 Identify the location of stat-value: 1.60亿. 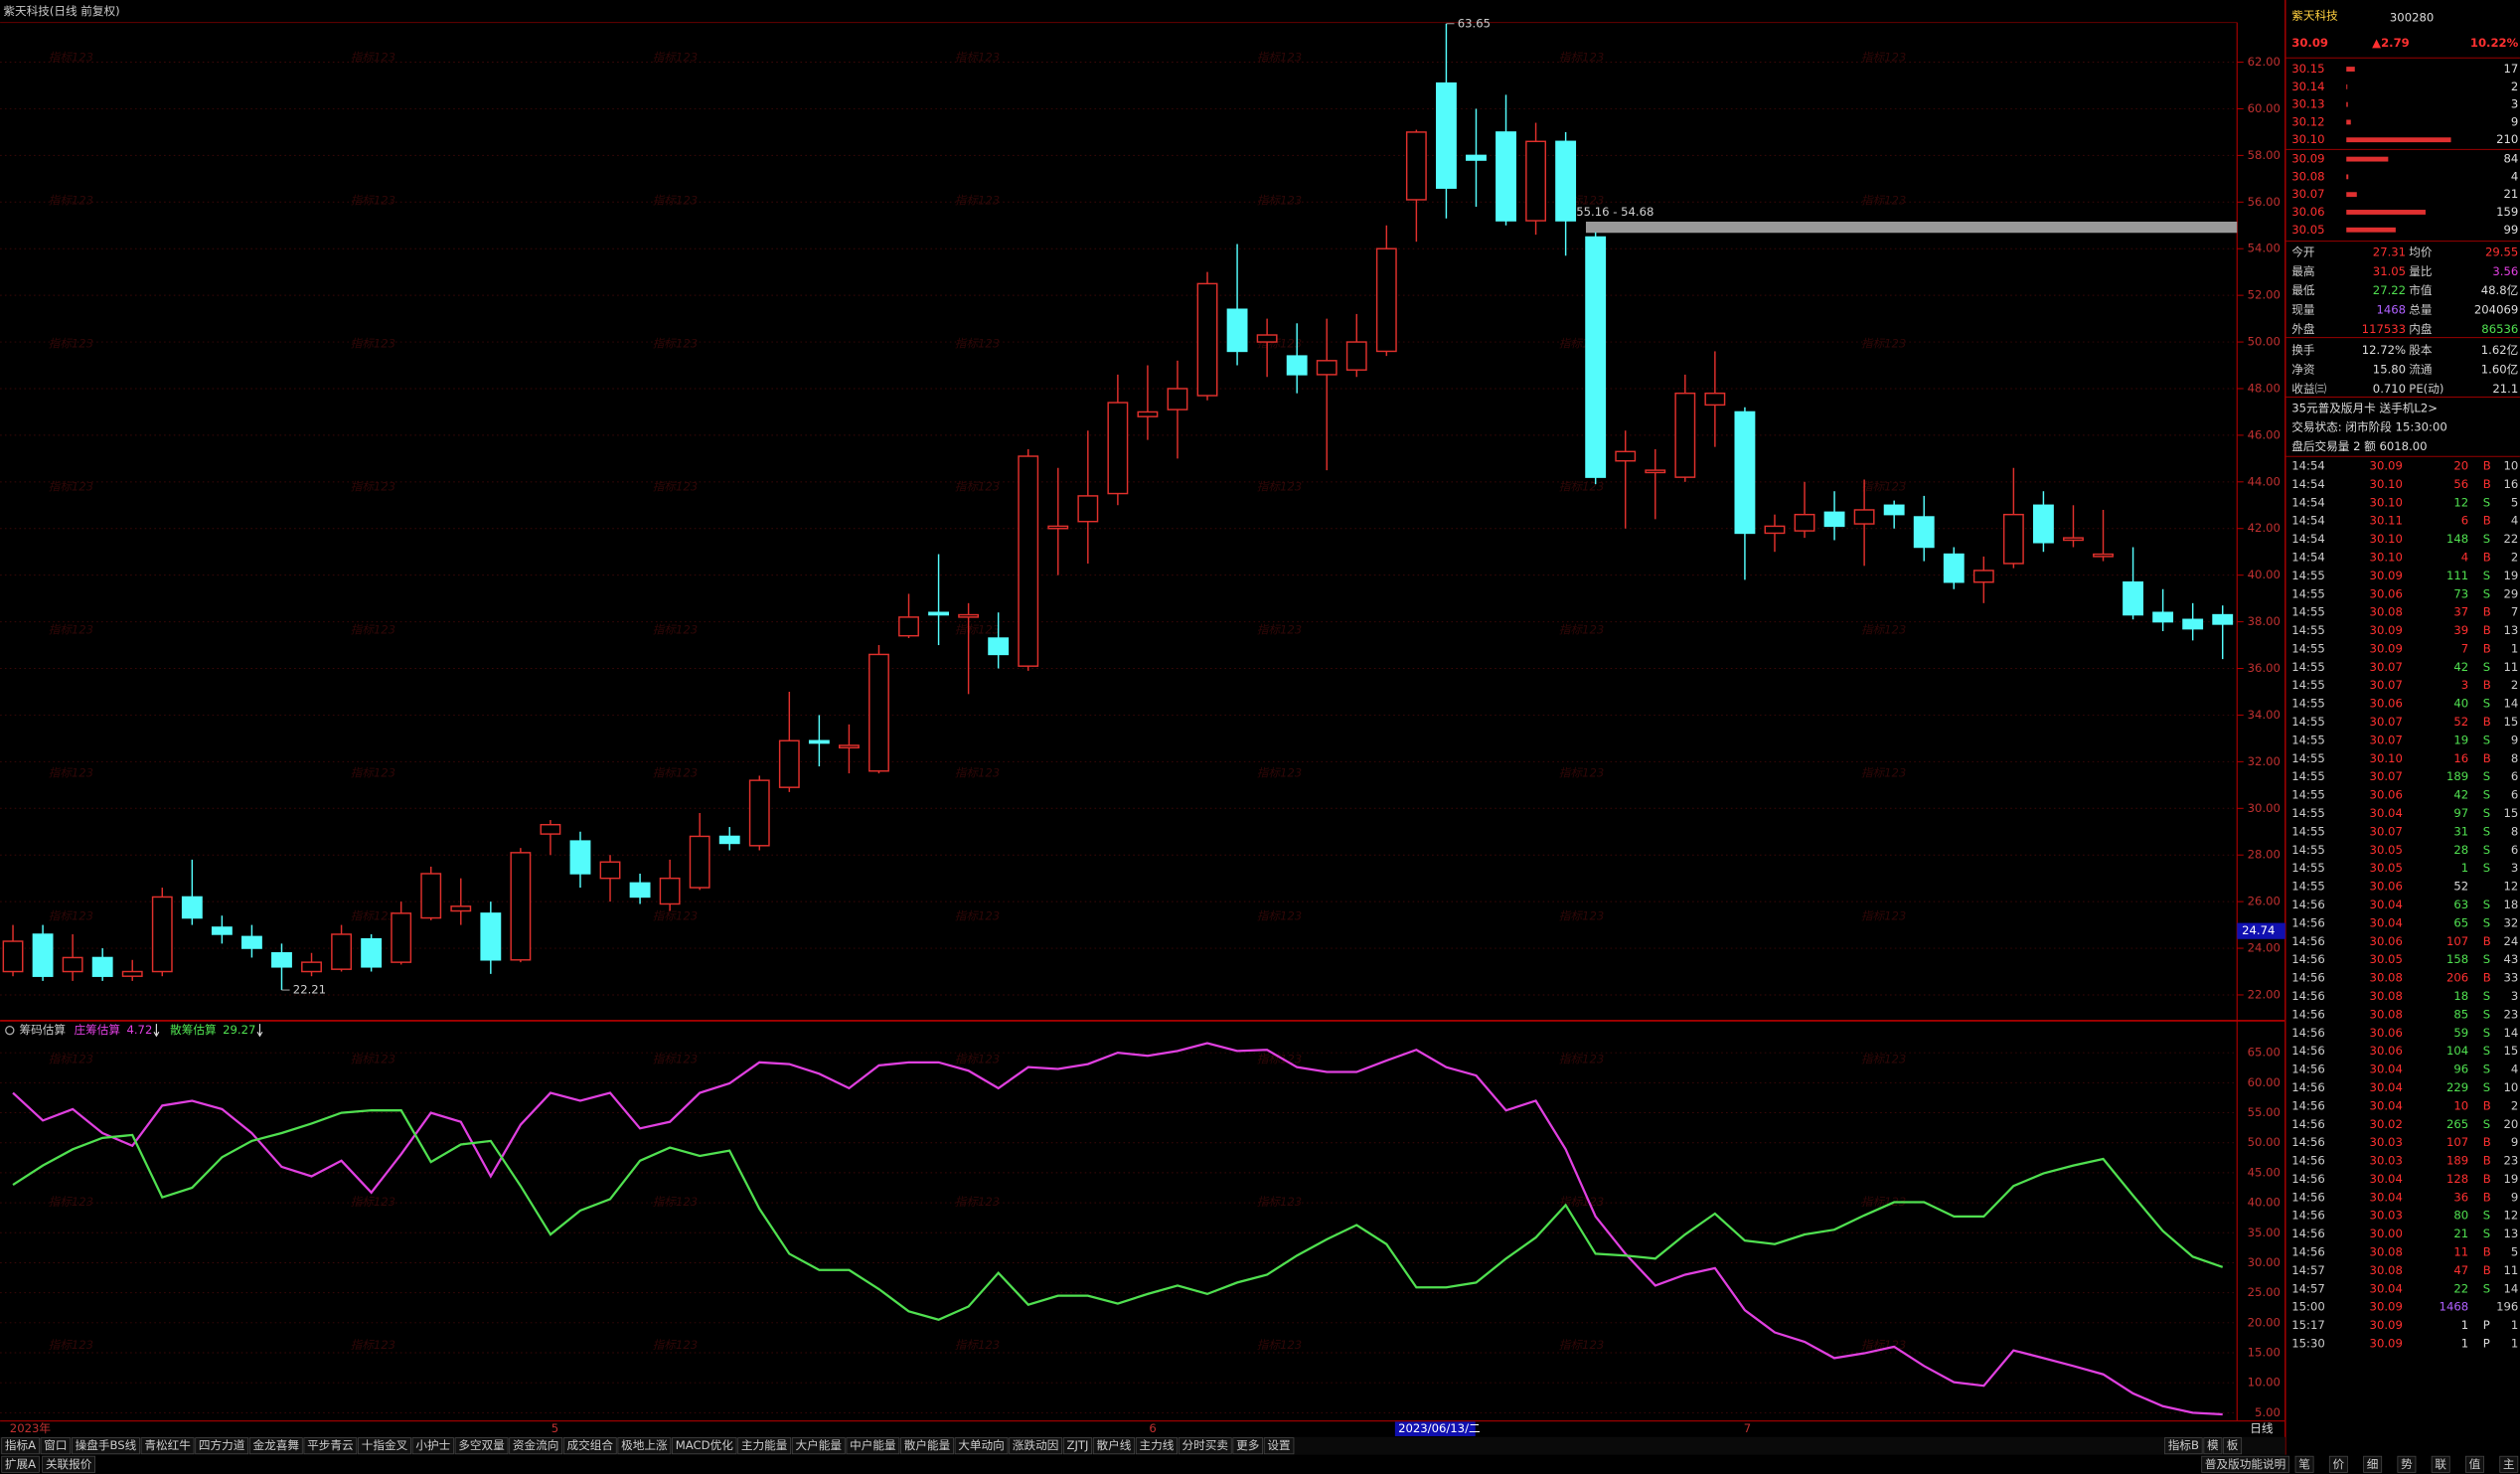
(2500, 369).